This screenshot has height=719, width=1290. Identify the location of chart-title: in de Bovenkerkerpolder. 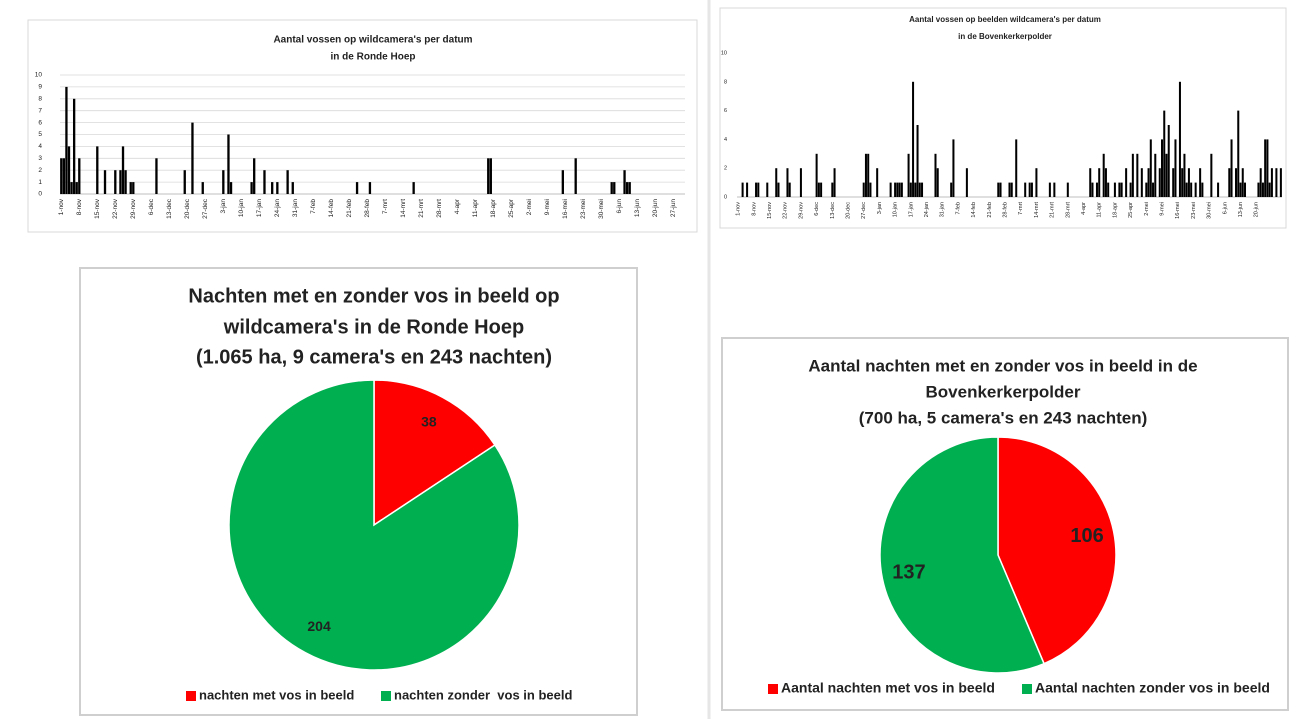
(1005, 36).